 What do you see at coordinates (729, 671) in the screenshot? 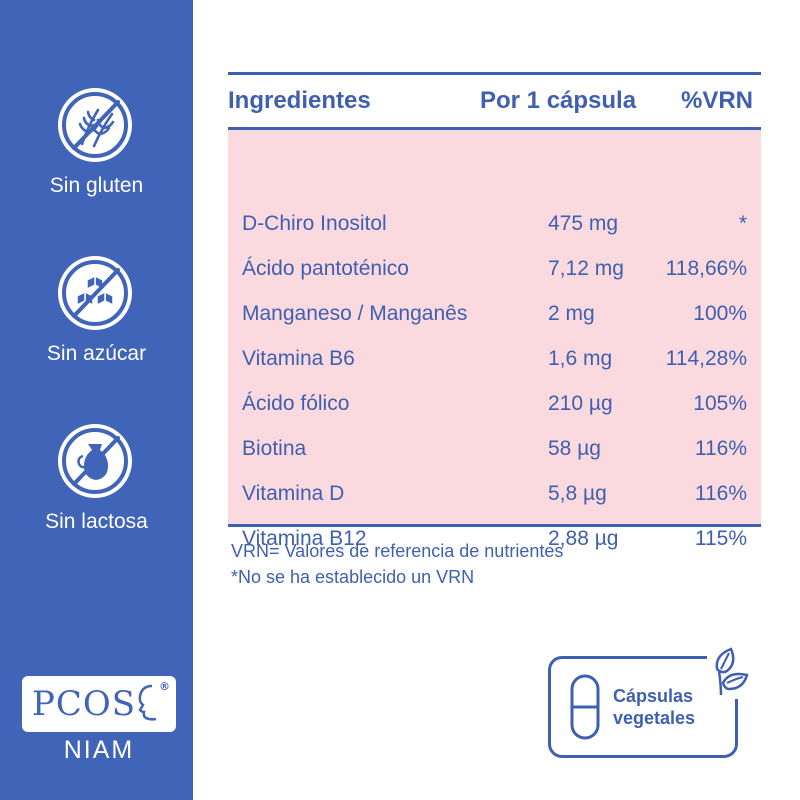
I see `leaf-icon` at bounding box center [729, 671].